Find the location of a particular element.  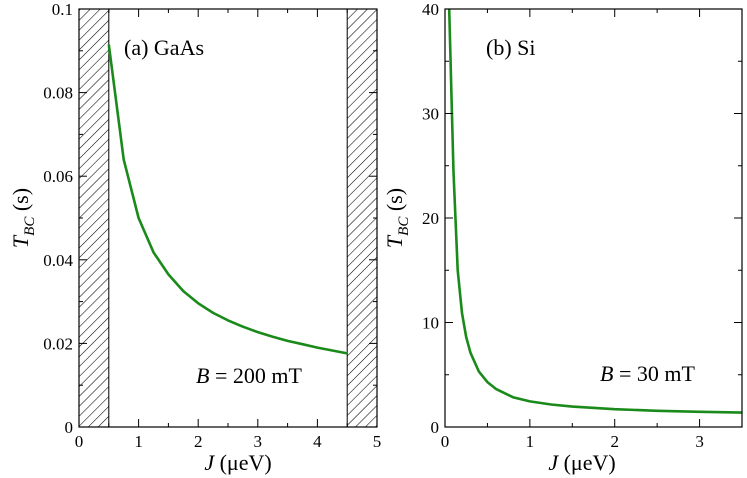

y-tick-label: 40 is located at coordinates (430, 9).